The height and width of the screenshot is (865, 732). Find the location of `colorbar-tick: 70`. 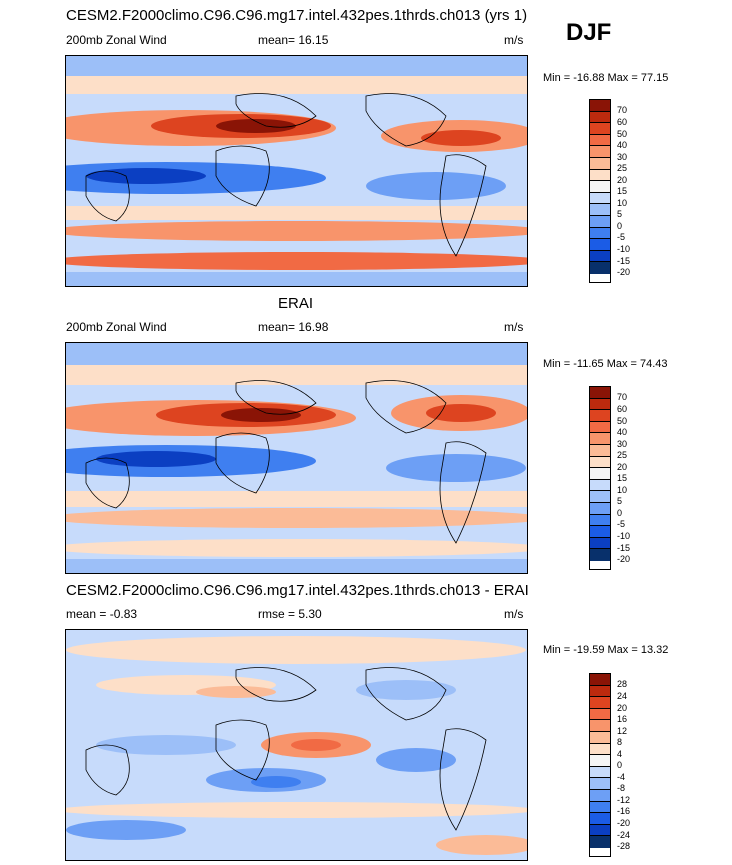

colorbar-tick: 70 is located at coordinates (622, 110).